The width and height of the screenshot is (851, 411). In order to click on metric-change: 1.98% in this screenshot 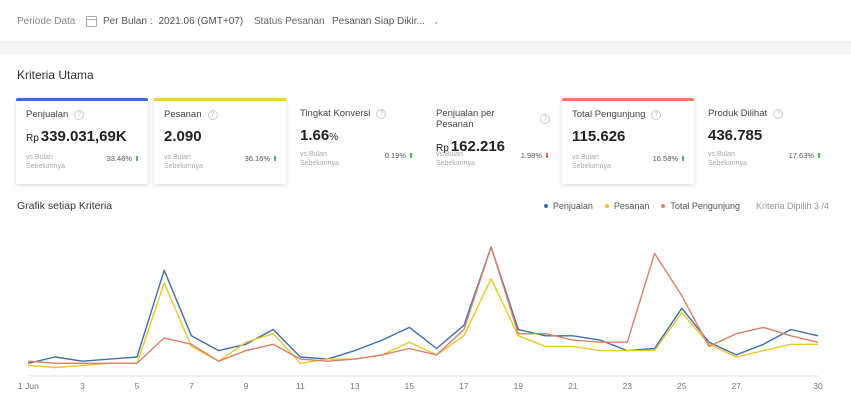, I will do `click(531, 155)`.